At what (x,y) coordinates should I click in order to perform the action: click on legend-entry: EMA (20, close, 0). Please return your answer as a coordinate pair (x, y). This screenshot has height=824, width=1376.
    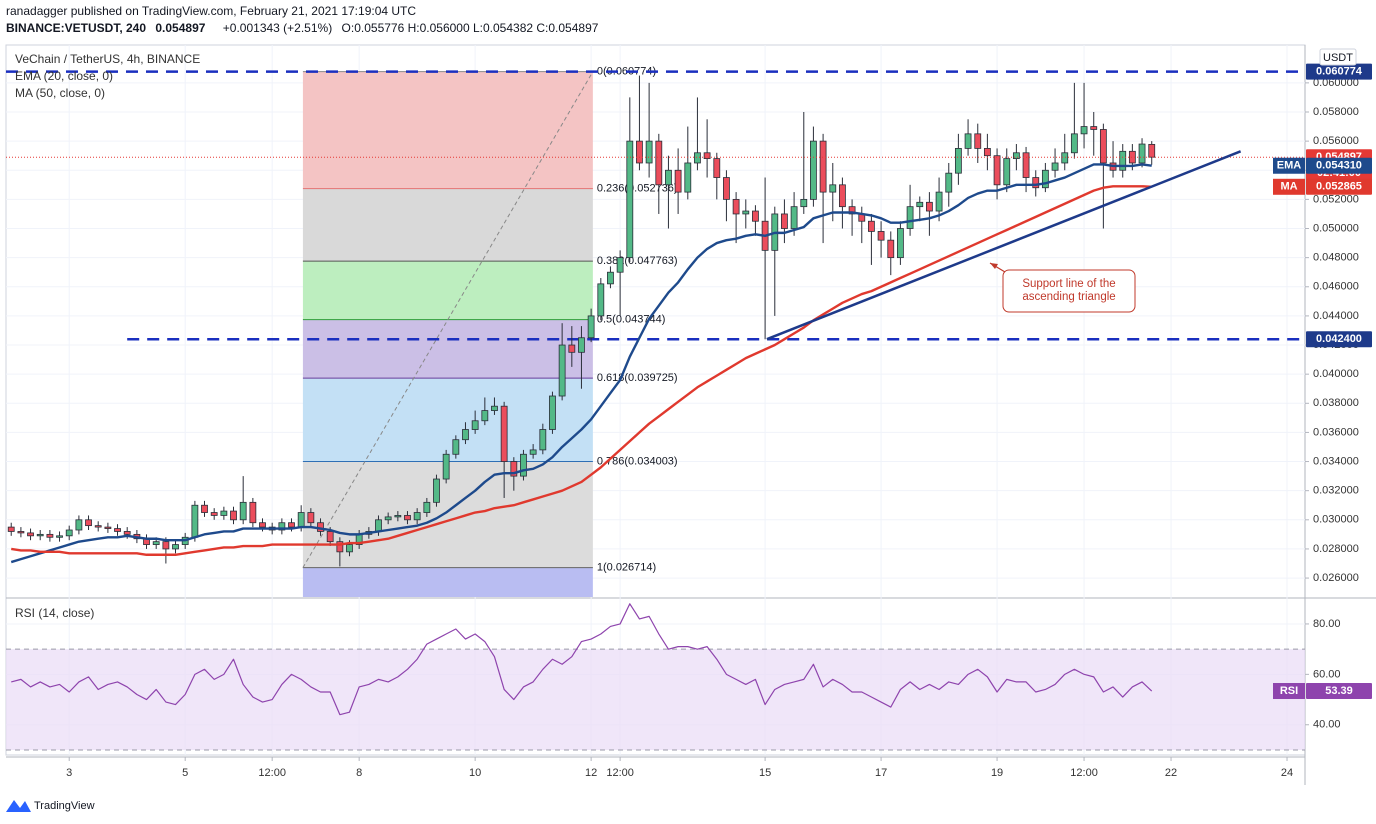
    Looking at the image, I should click on (64, 76).